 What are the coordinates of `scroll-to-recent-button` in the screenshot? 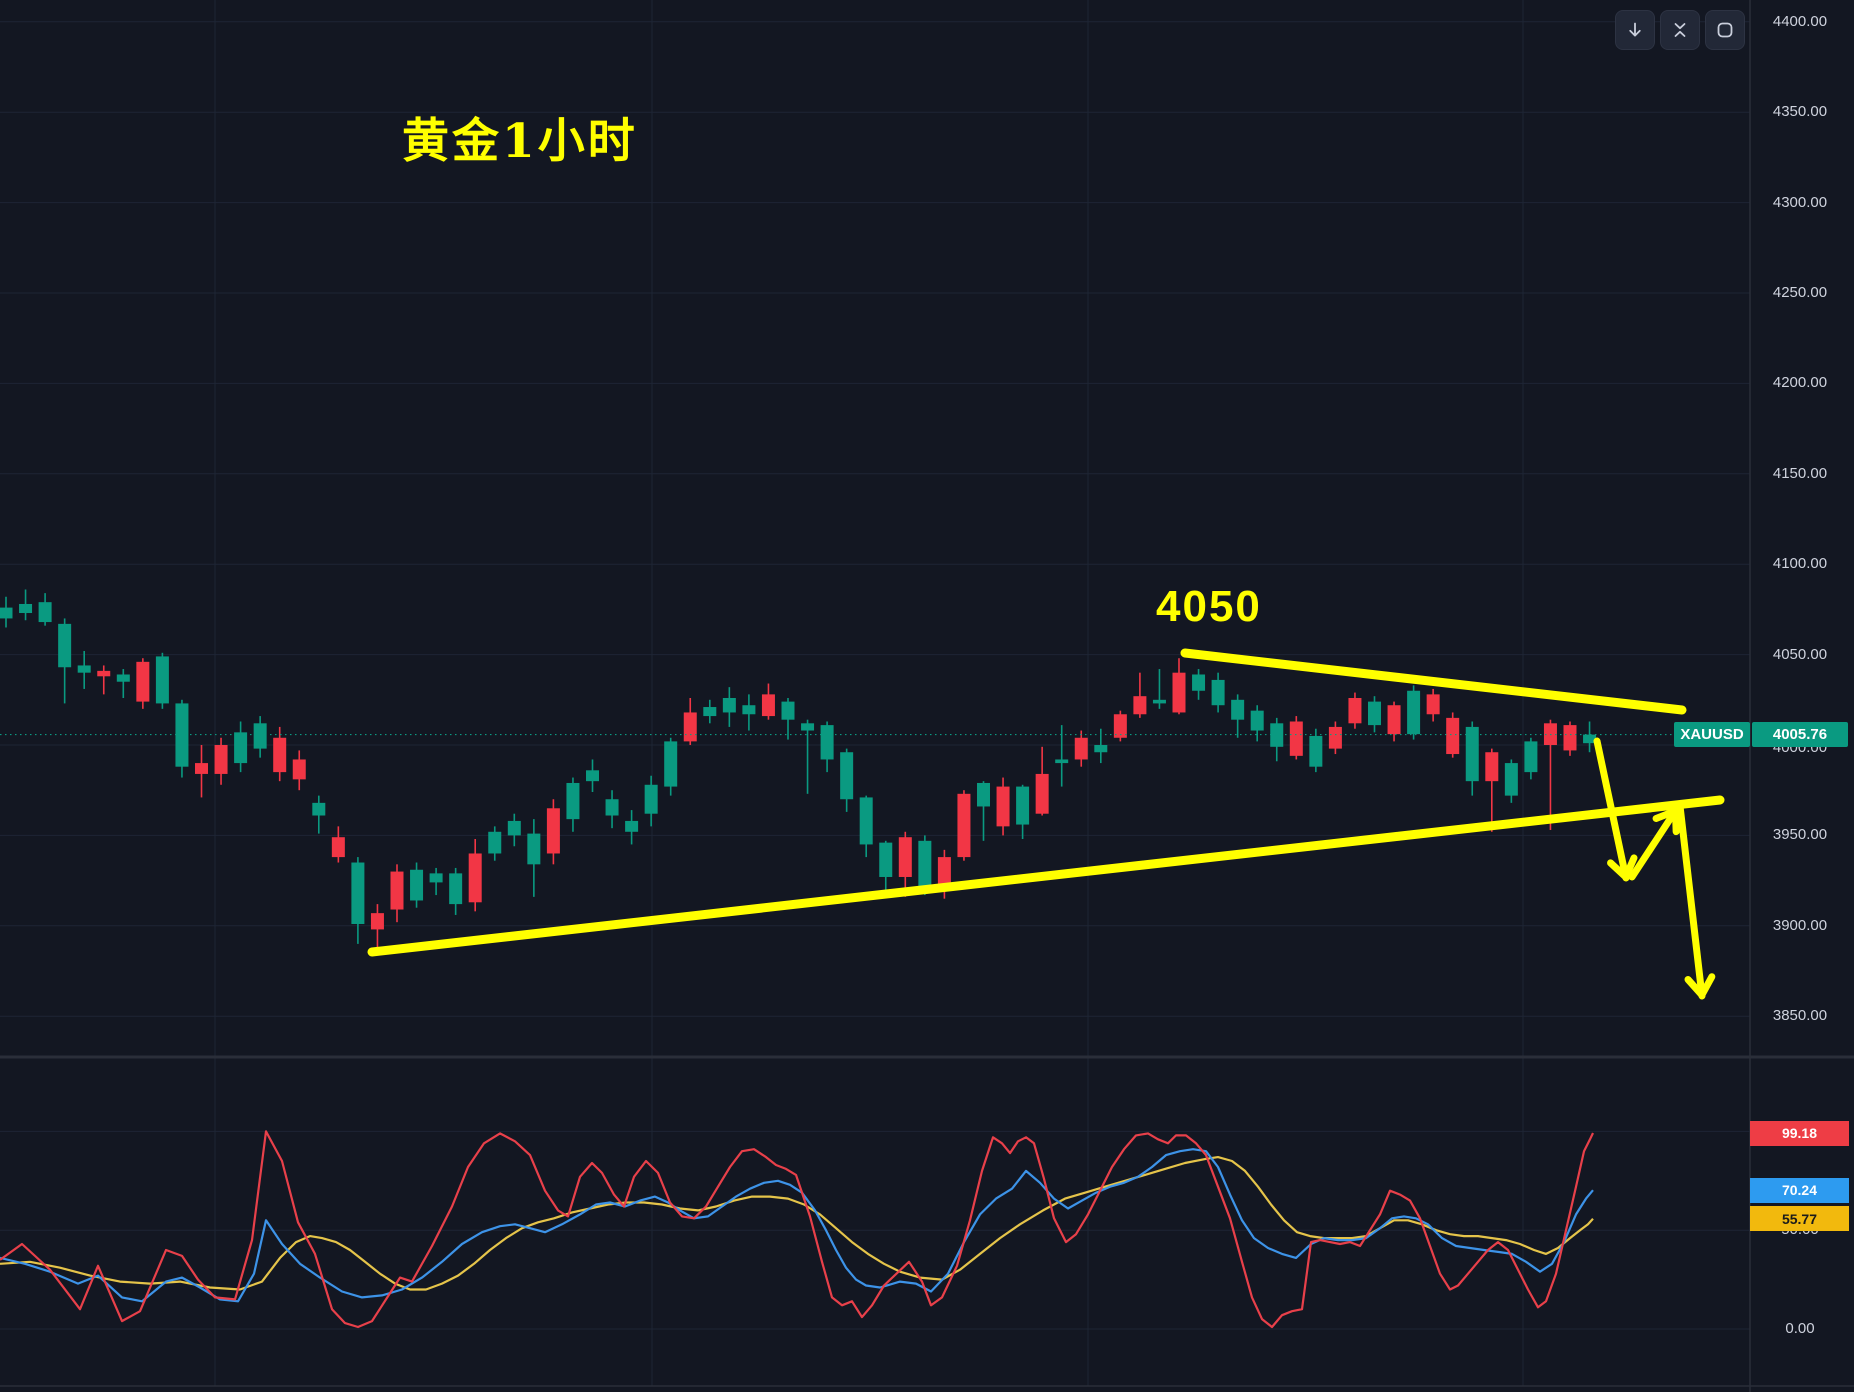 It's located at (1635, 30).